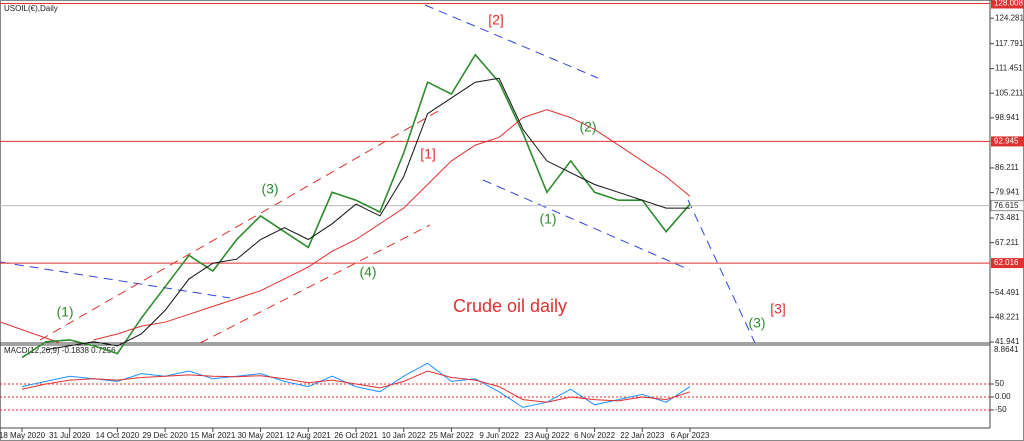 This screenshot has height=441, width=1024. Describe the element at coordinates (999, 383) in the screenshot. I see `y-tick-label: 50` at that location.